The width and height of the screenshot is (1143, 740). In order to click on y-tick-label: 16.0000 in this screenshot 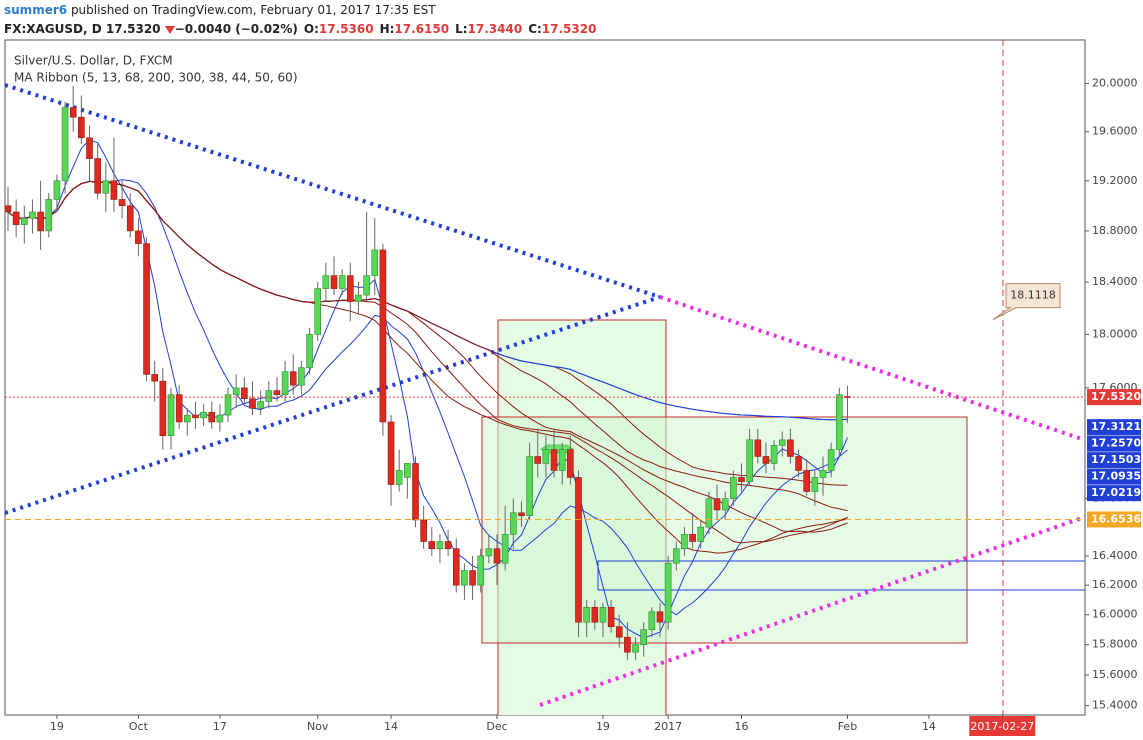, I will do `click(1115, 614)`.